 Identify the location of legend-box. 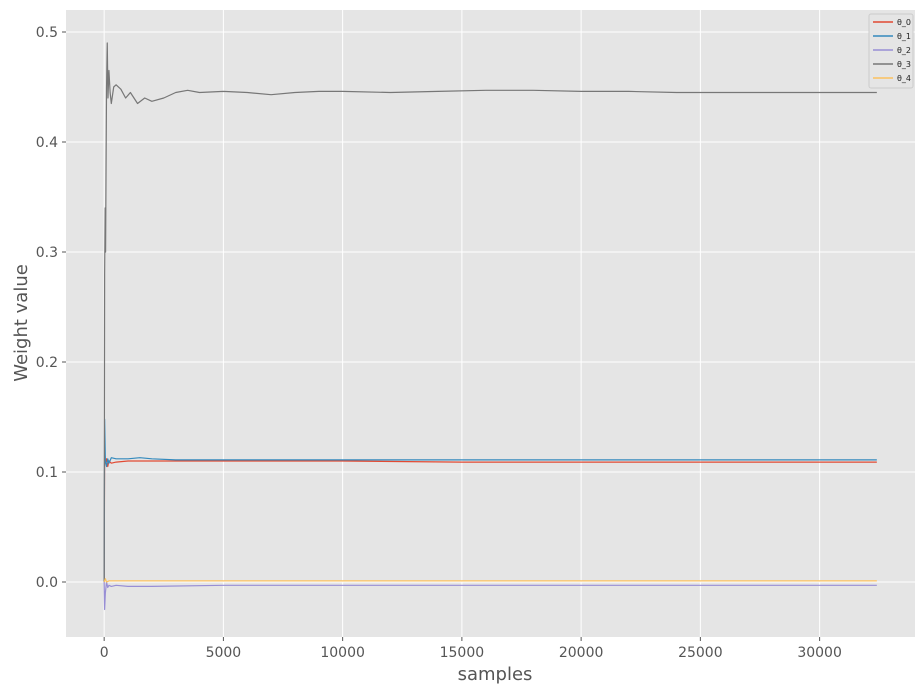
(891, 51).